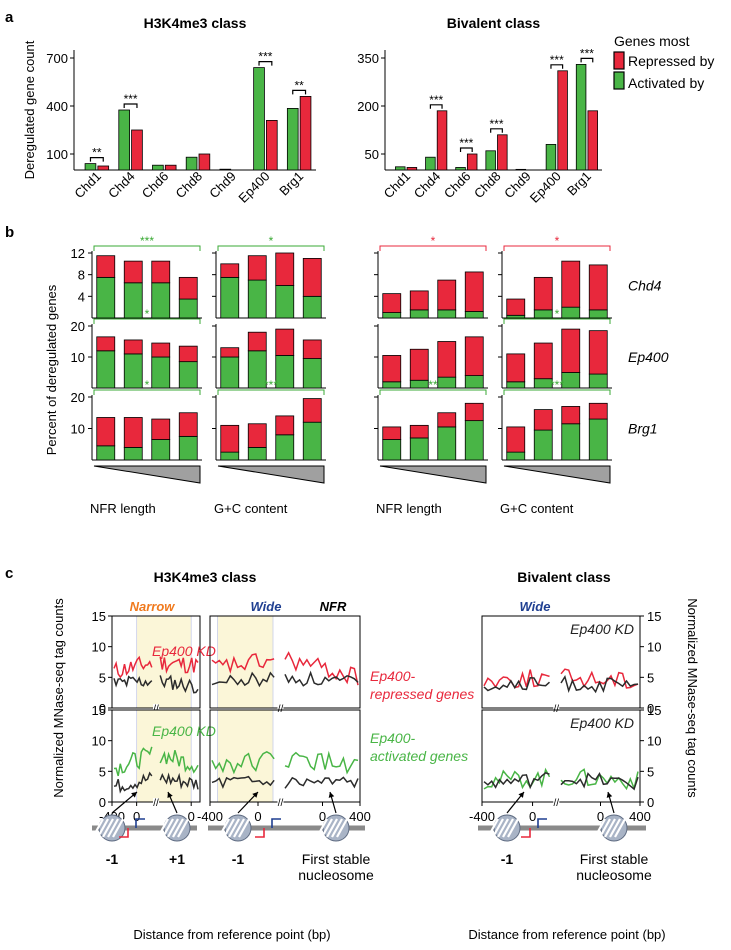 Image resolution: width=731 pixels, height=950 pixels. I want to click on panel-b-ylabel: Percent of deregulated genes, so click(51, 369).